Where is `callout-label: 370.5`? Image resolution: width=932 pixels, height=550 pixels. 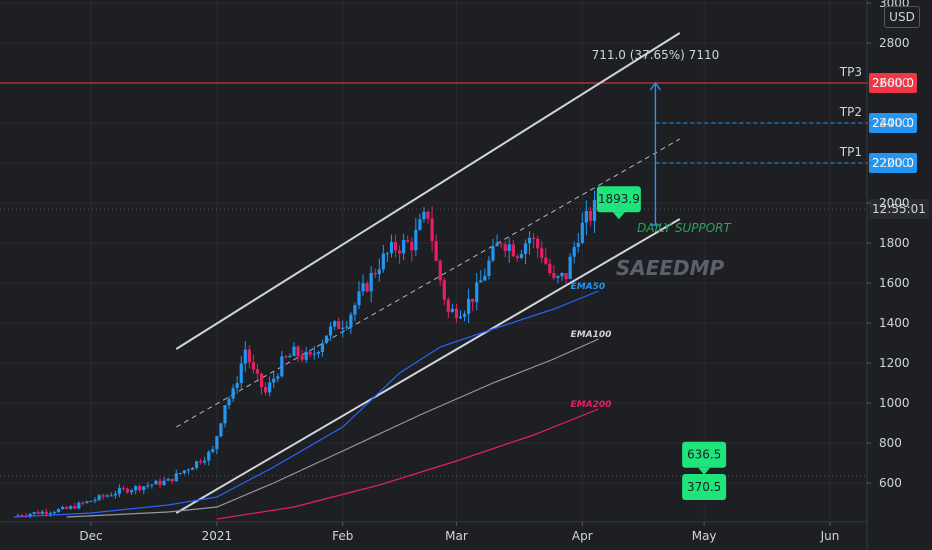
callout-label: 370.5 is located at coordinates (704, 487).